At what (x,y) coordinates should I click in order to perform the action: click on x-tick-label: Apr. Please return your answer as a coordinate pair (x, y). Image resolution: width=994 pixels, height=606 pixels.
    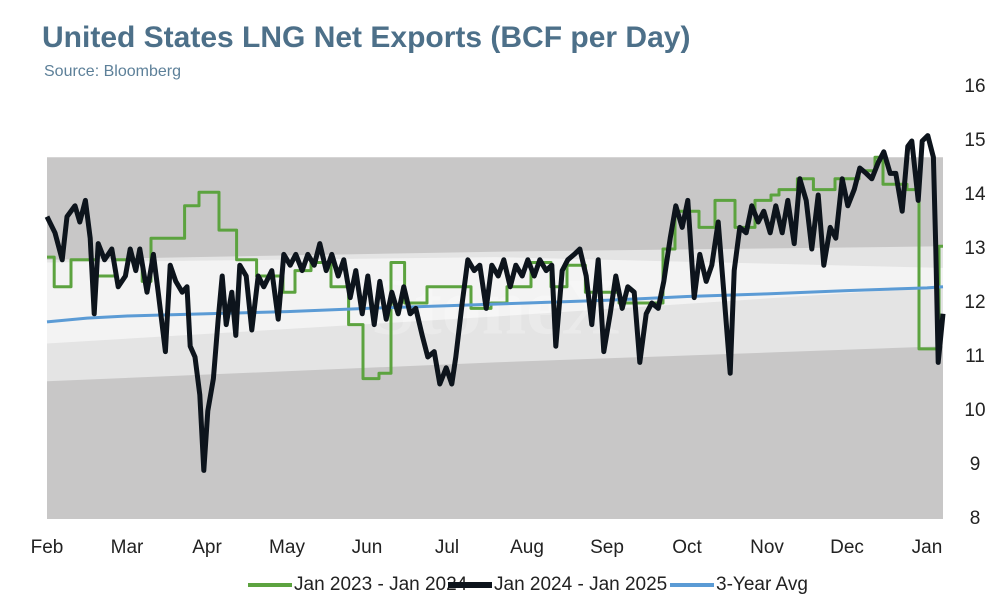
    Looking at the image, I should click on (207, 547).